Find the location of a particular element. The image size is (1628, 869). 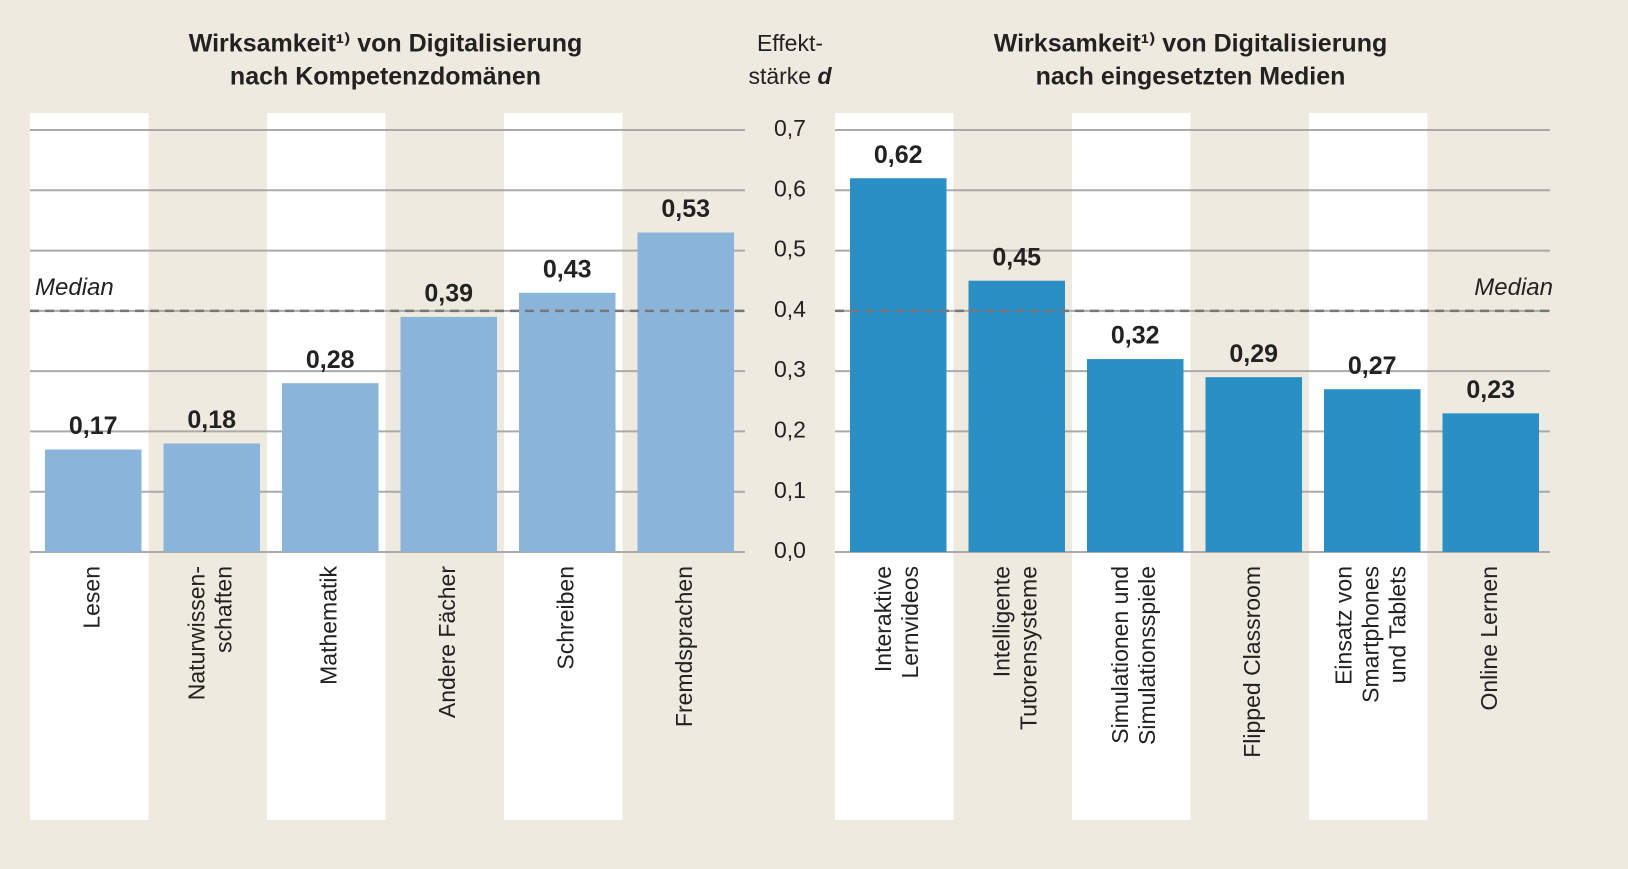

value-label: 0,27 is located at coordinates (1372, 366).